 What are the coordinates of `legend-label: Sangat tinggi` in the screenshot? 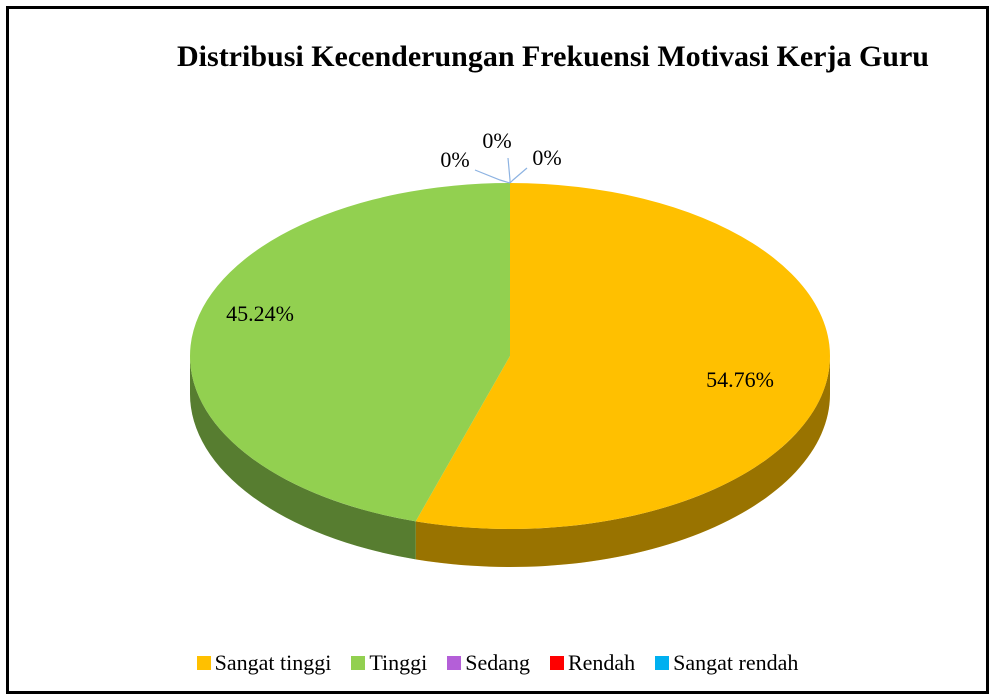 It's located at (273, 662).